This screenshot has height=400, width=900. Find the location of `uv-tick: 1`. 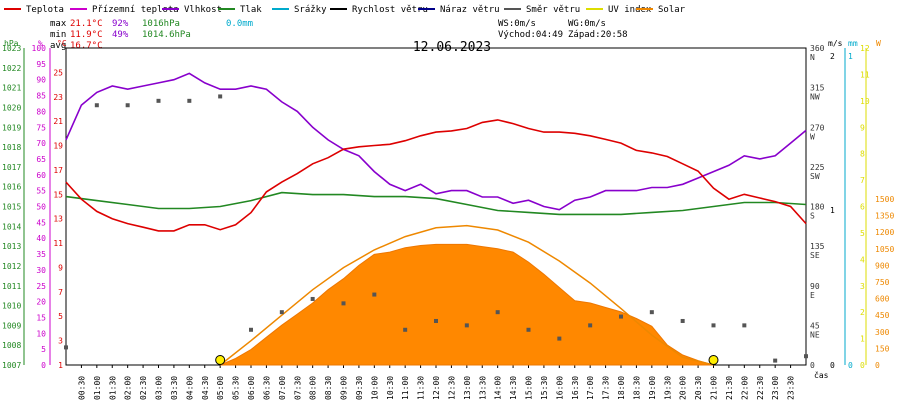

uv-tick: 1 is located at coordinates (862, 339).